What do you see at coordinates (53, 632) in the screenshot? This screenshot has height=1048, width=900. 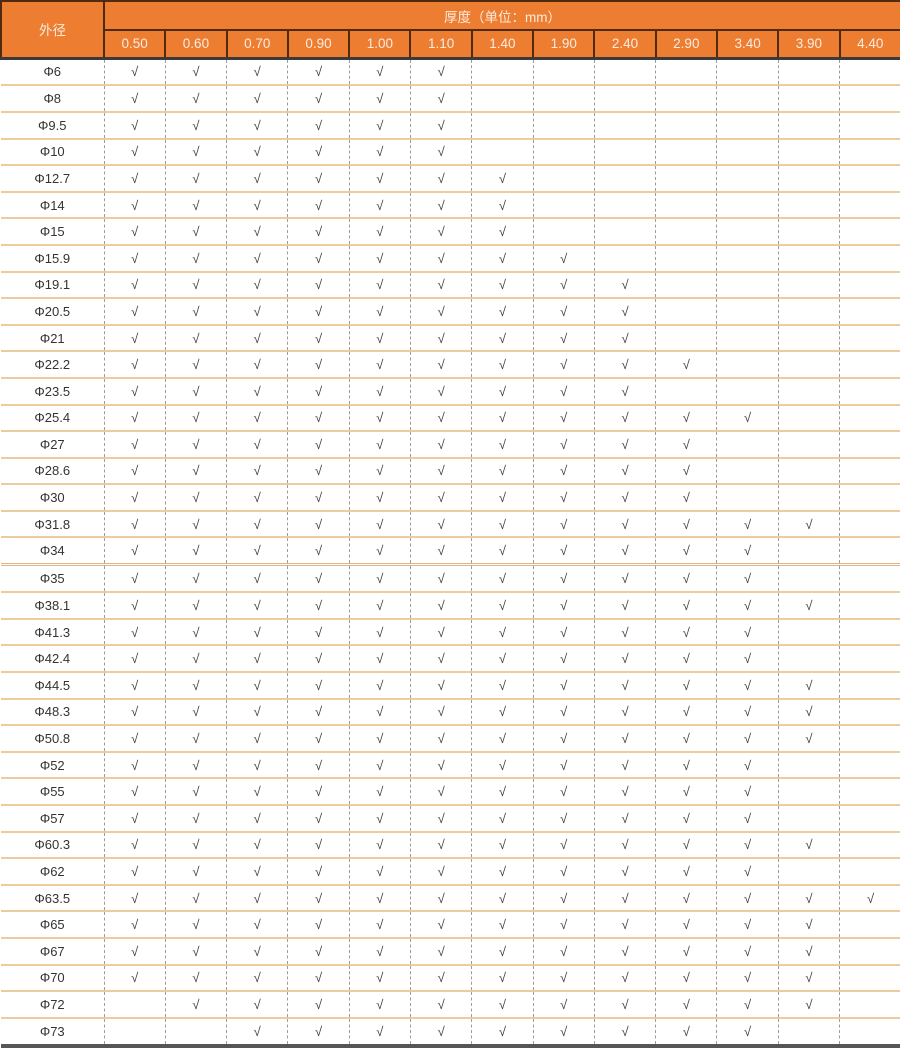 I see `diameter-cell: Φ41.3` at bounding box center [53, 632].